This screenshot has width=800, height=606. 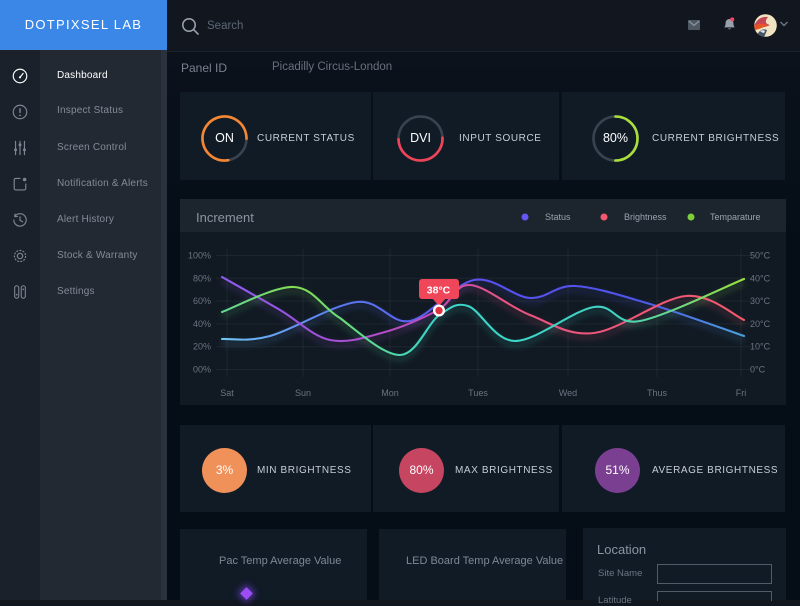 I want to click on svg-text: Tues, so click(x=478, y=393).